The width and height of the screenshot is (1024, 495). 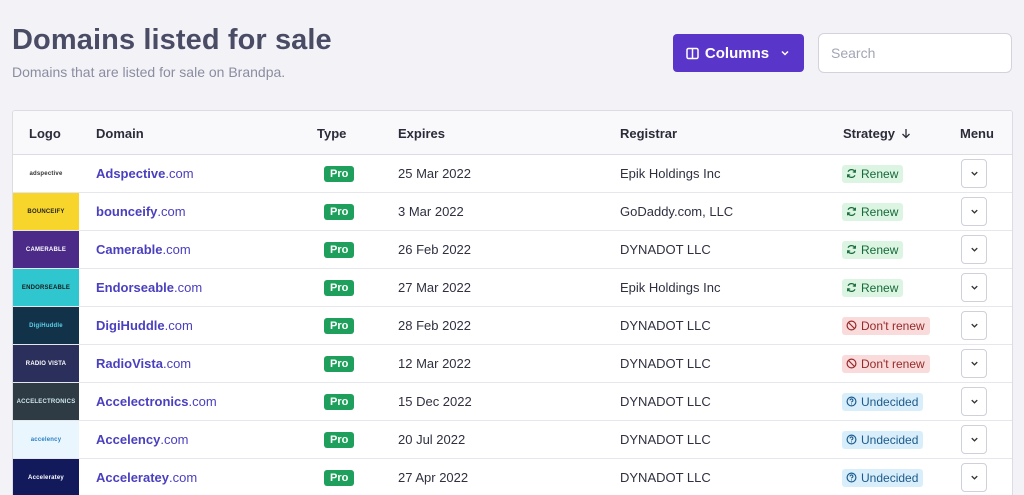 I want to click on domain-logo: BOUNCEIFY, so click(x=46, y=211).